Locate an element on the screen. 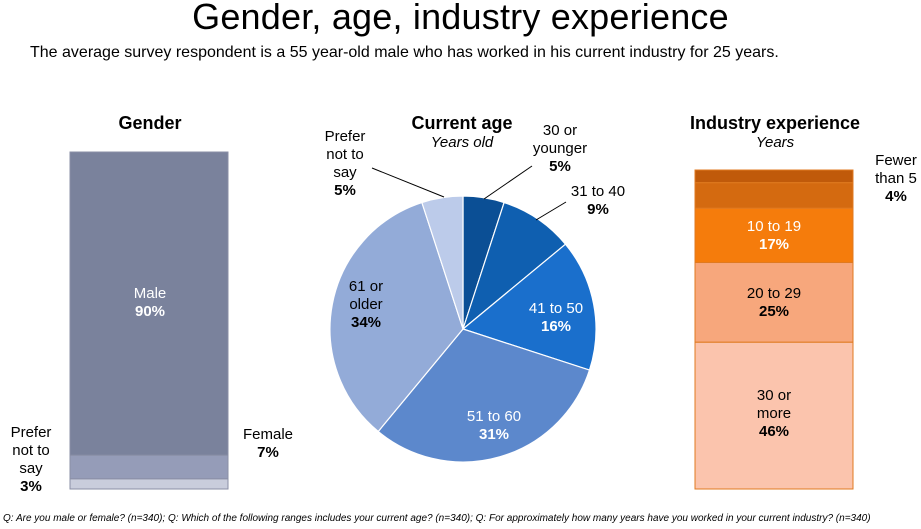  gender-chart-title: Gender is located at coordinates (150, 123).